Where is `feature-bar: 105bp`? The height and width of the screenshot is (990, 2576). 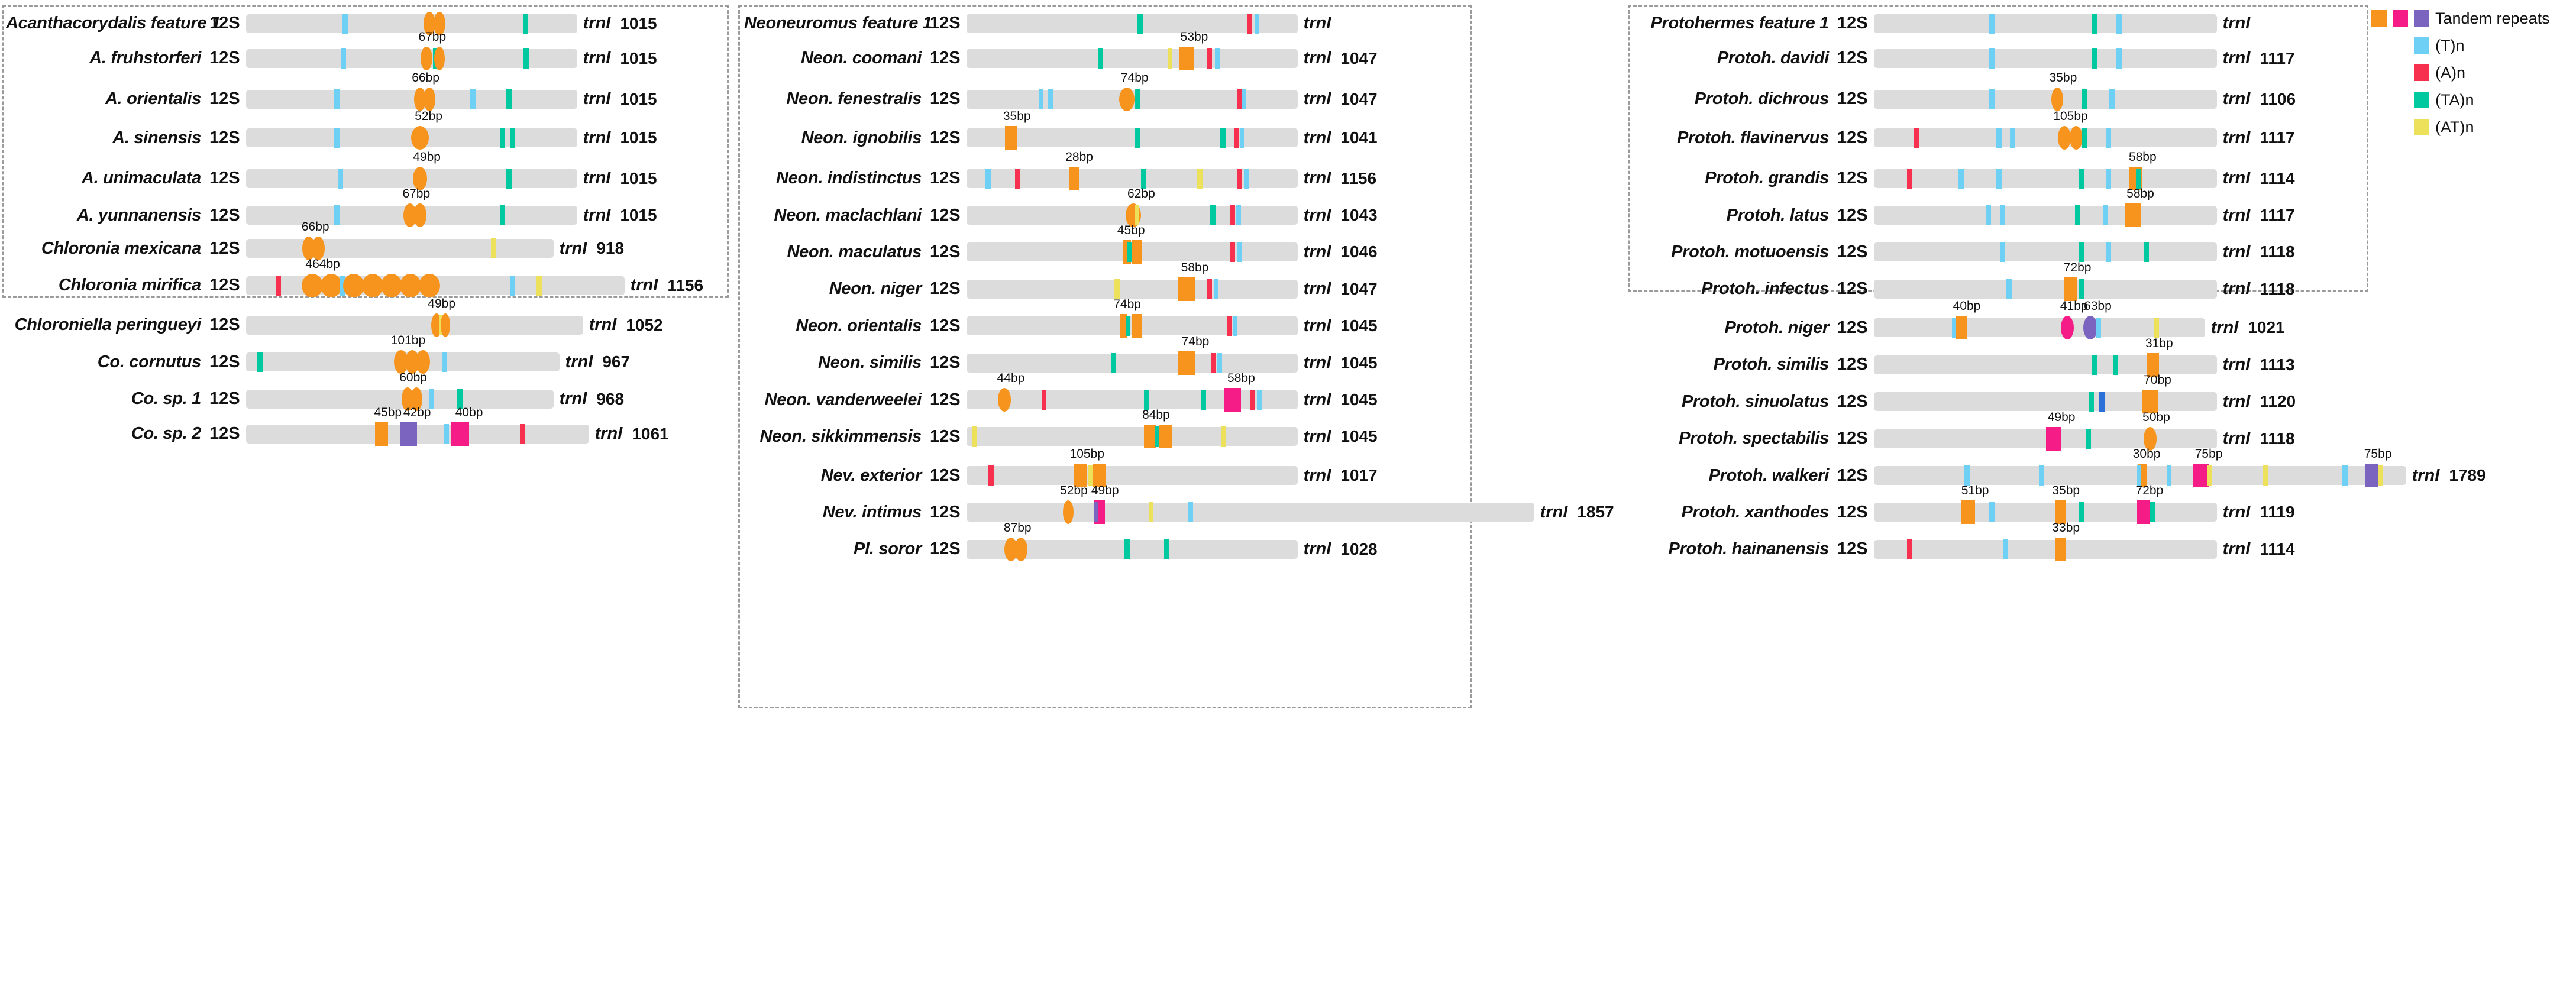
feature-bar: 105bp is located at coordinates (1132, 467).